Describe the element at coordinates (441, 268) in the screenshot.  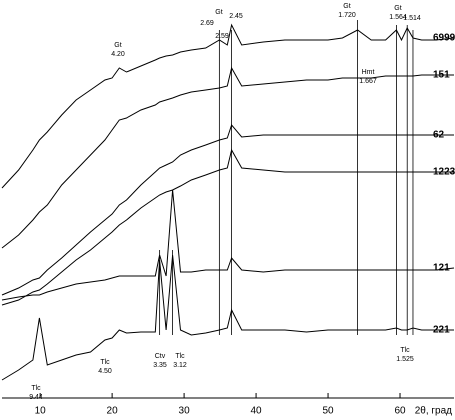
I see `series-label: 121` at that location.